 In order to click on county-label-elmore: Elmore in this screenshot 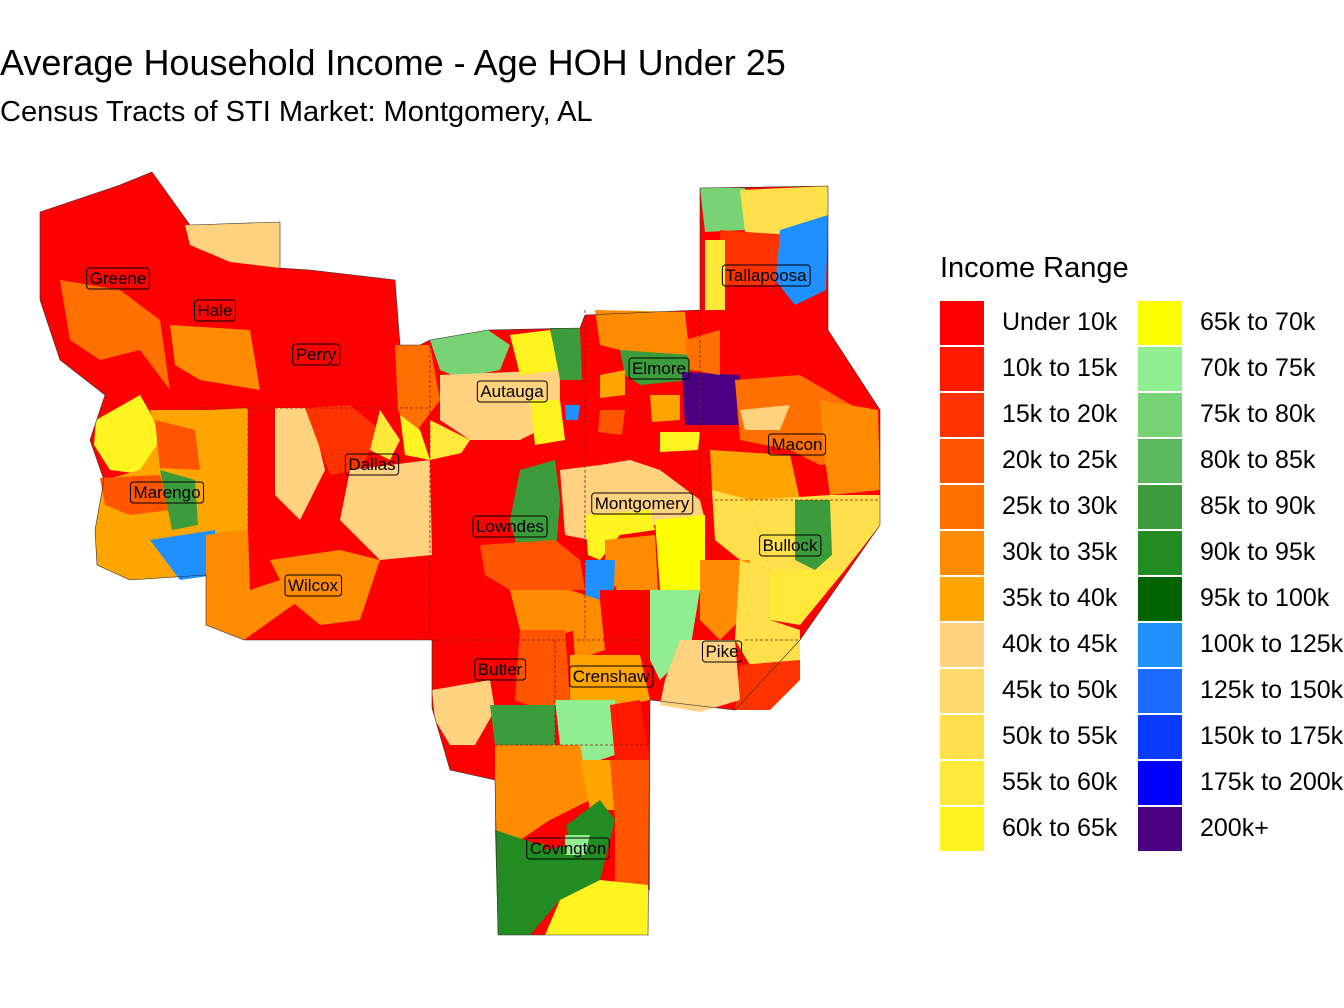, I will do `click(659, 368)`.